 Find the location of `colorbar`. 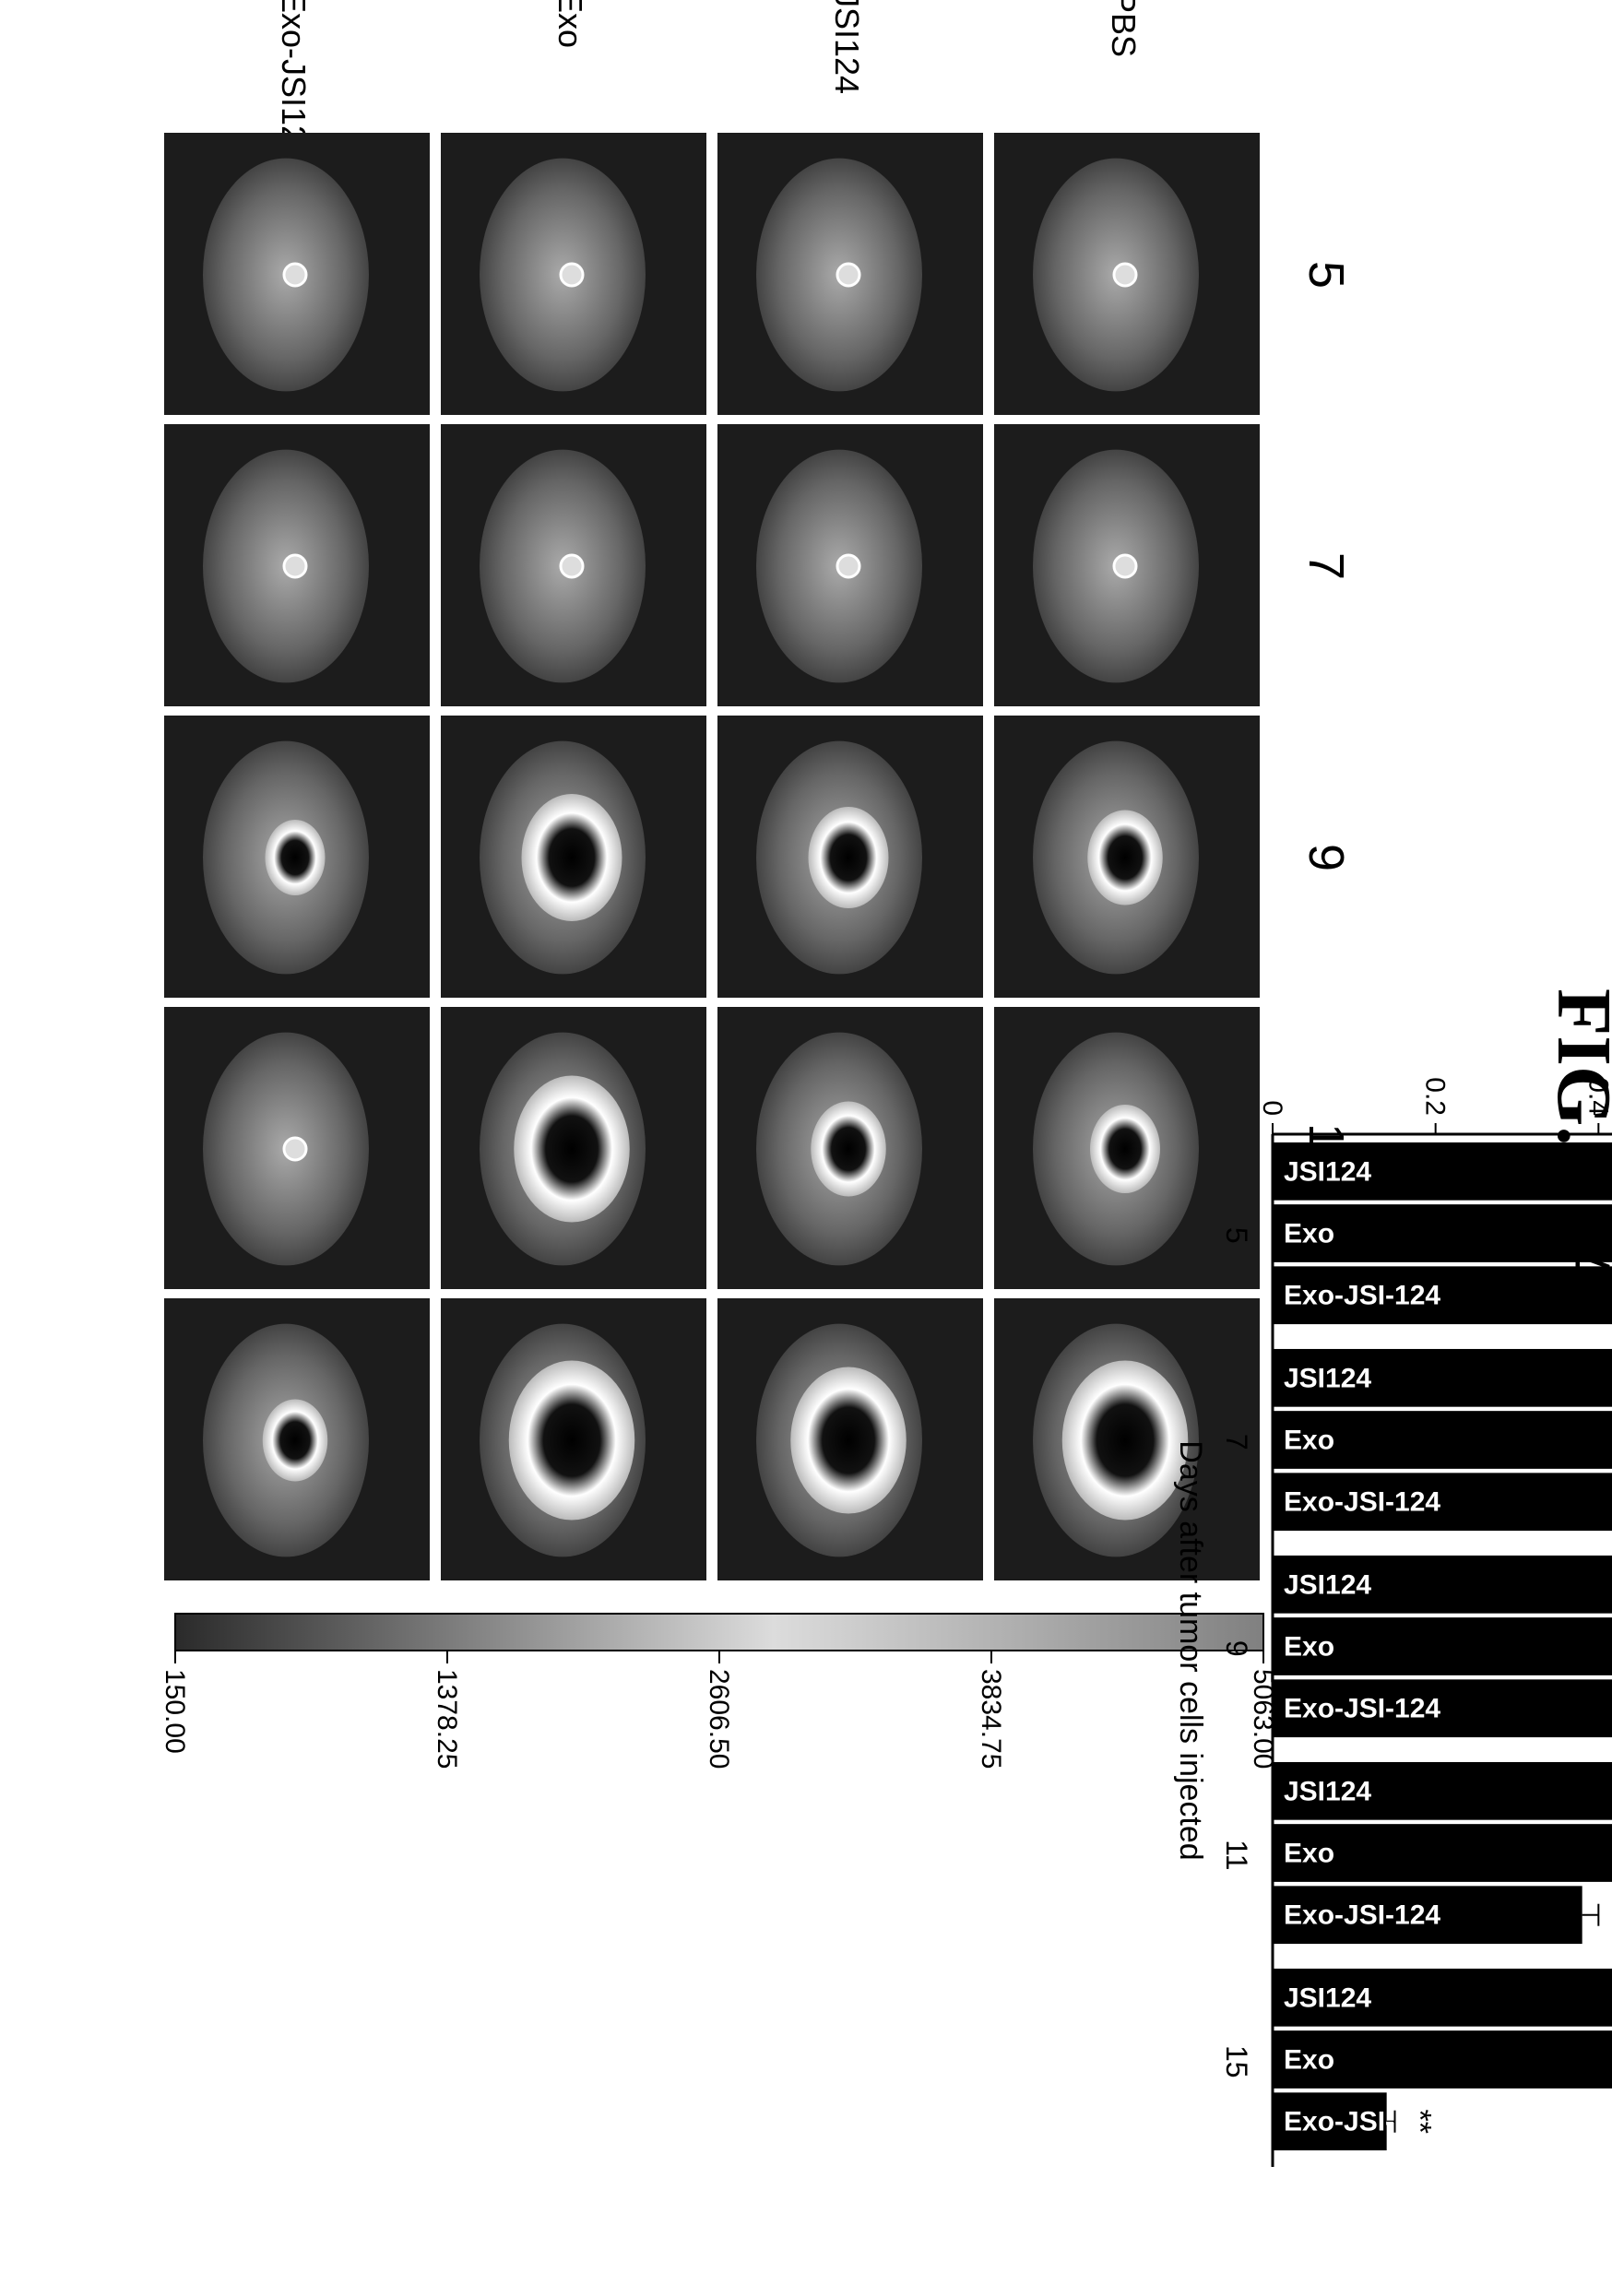

colorbar is located at coordinates (719, 1632).